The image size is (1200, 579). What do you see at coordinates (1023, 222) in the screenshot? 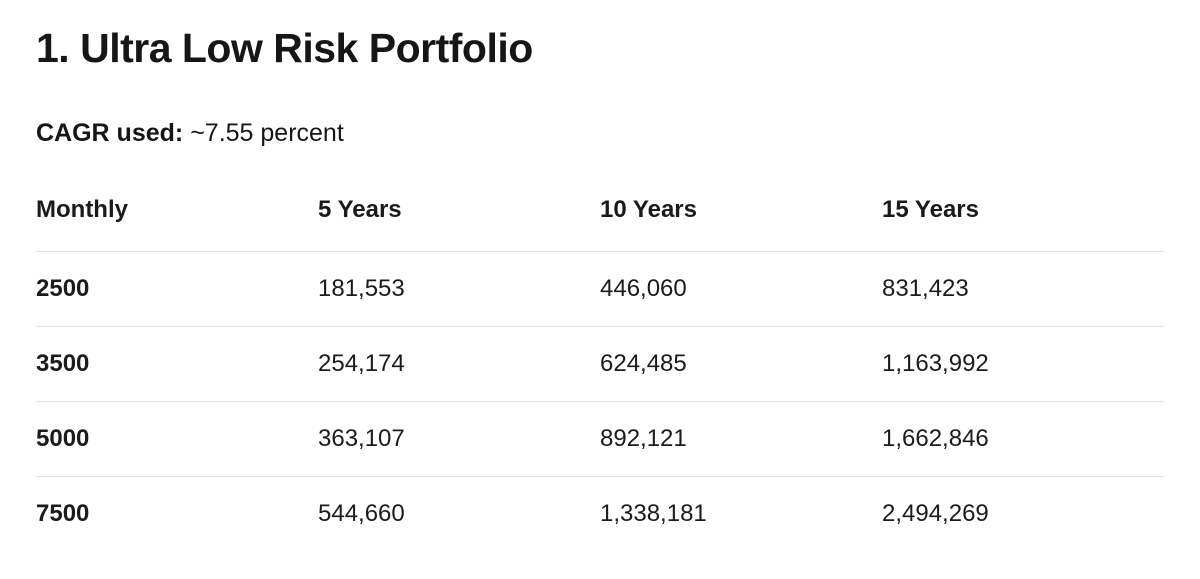
I see `column-header-15-years: 15 Years` at bounding box center [1023, 222].